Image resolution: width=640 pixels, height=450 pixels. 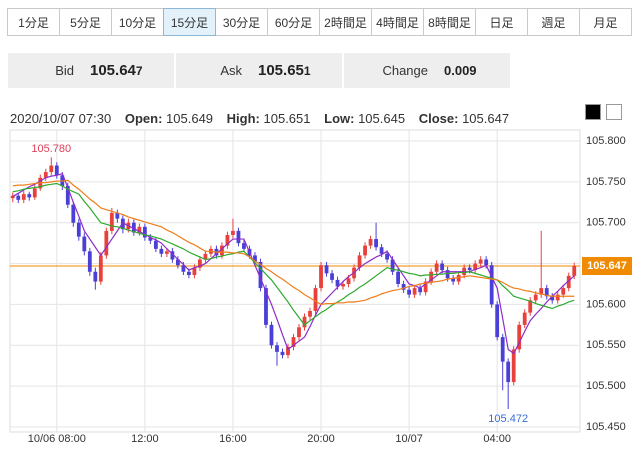 I want to click on bid-cell: Bid 105.647, so click(x=91, y=70).